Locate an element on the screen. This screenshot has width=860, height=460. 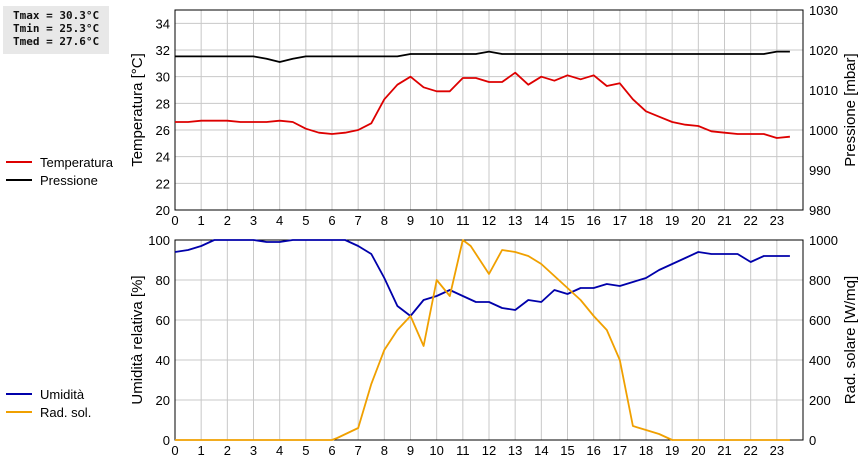
tmed-text: Tmed = 27.6°C is located at coordinates (56, 41).